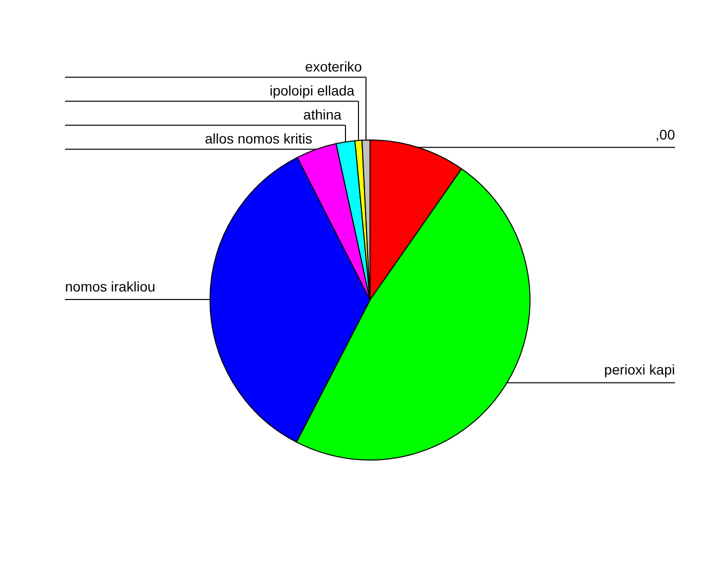  I want to click on slice-label: athina, so click(322, 114).